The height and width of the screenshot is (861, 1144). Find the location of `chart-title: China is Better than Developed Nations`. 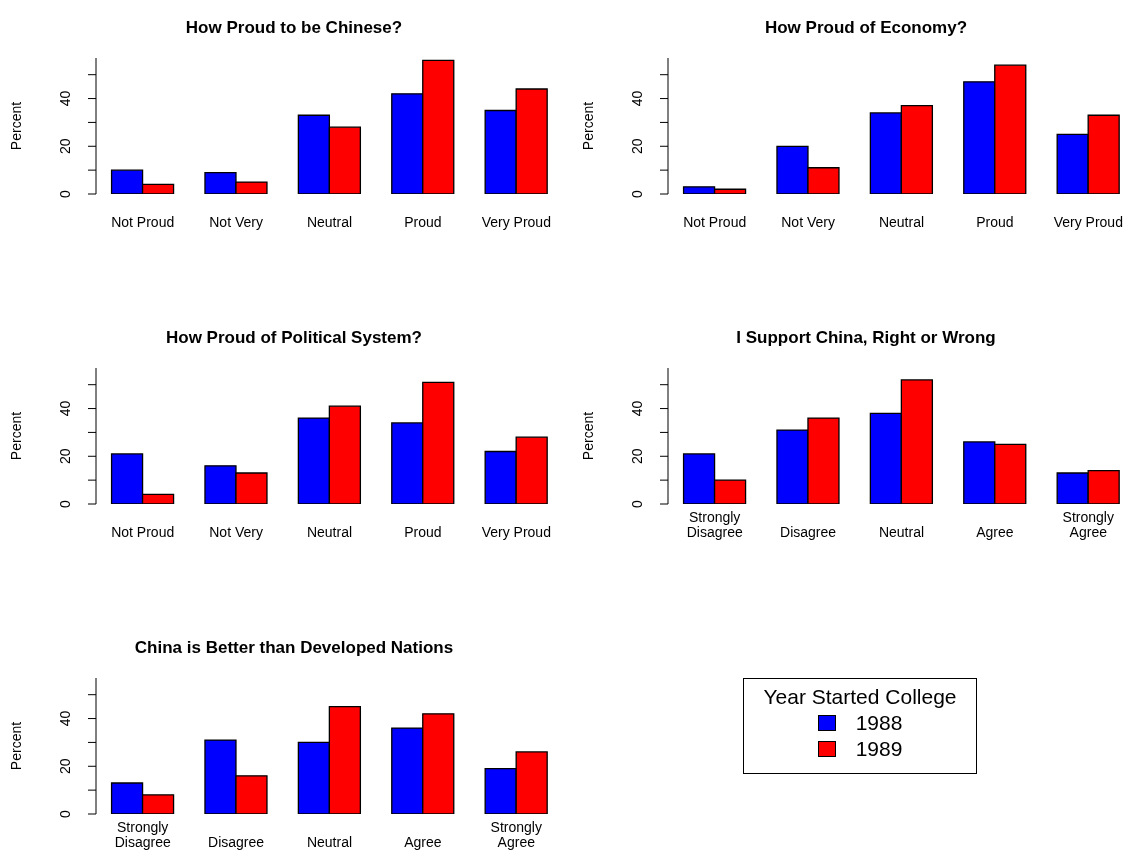

chart-title: China is Better than Developed Nations is located at coordinates (294, 648).